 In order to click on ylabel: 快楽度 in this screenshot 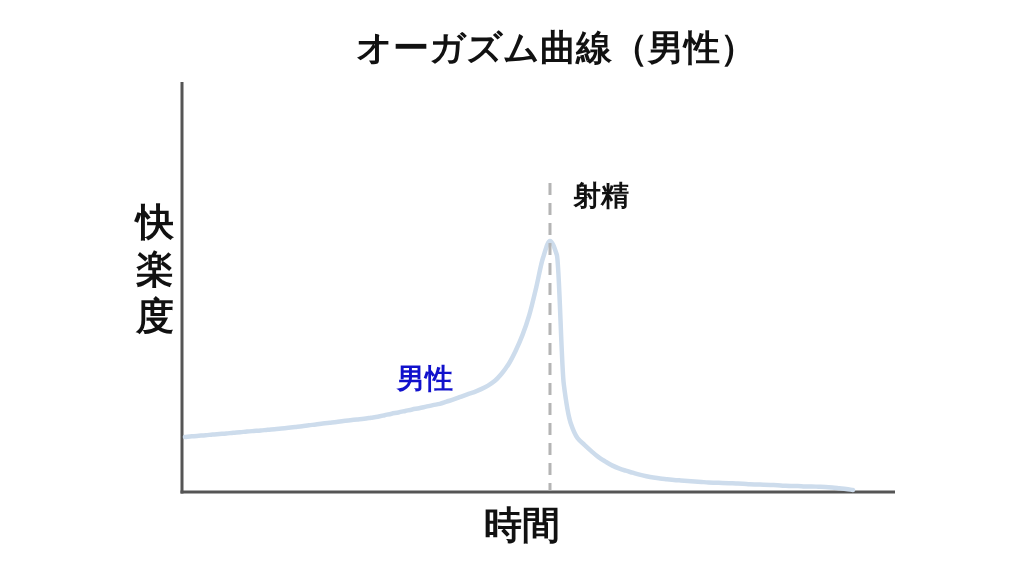, I will do `click(155, 269)`.